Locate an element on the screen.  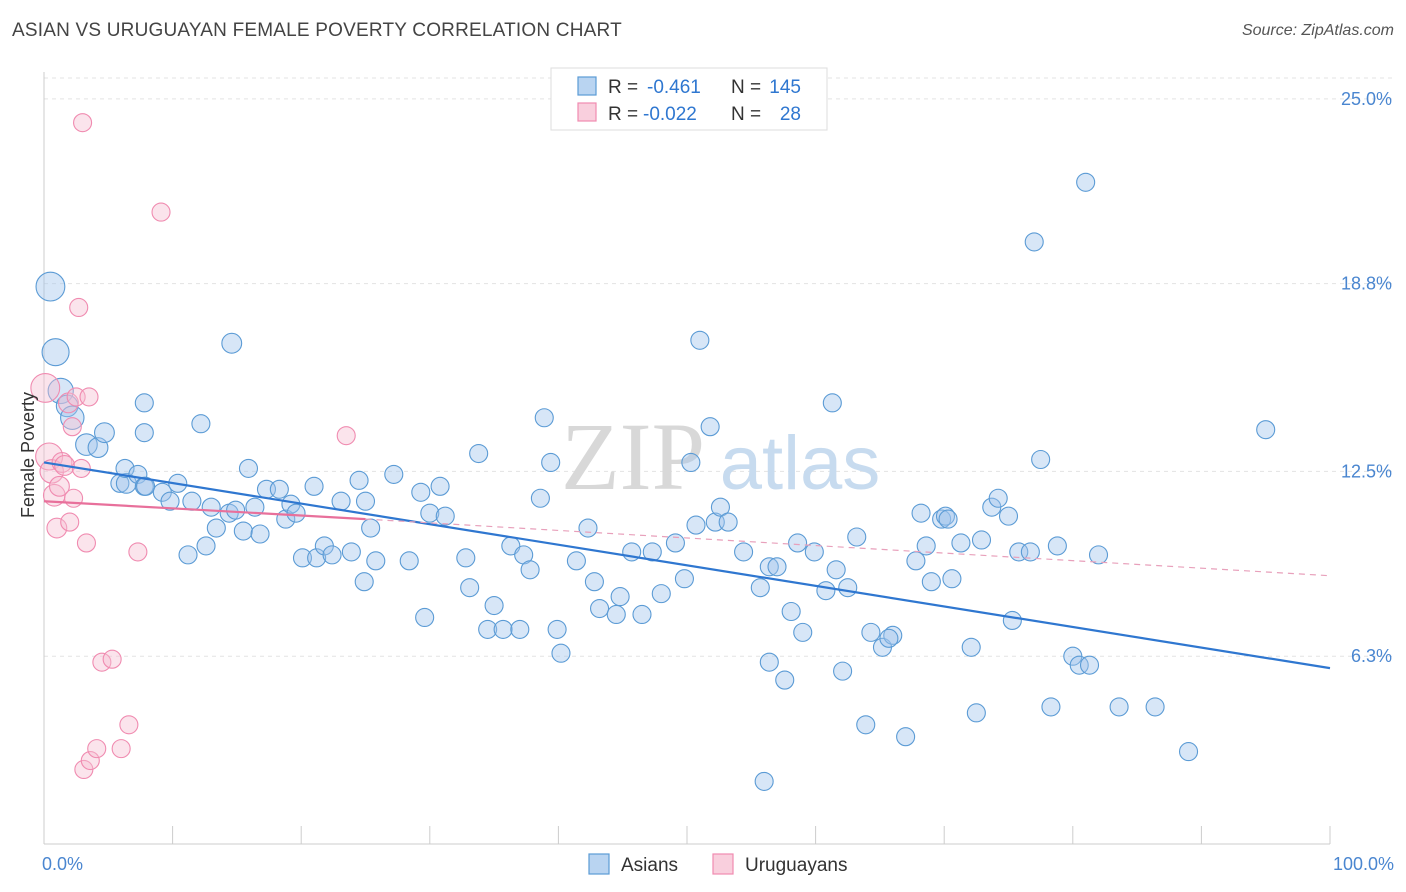
y-axis-label: Female Poverty is located at coordinates (28, 455).